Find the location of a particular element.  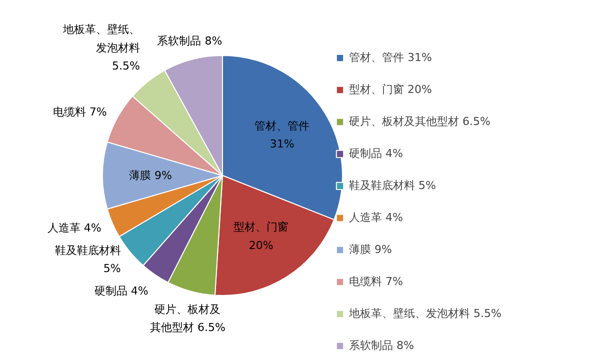

data-label: 管材、管件 31% is located at coordinates (390, 57).